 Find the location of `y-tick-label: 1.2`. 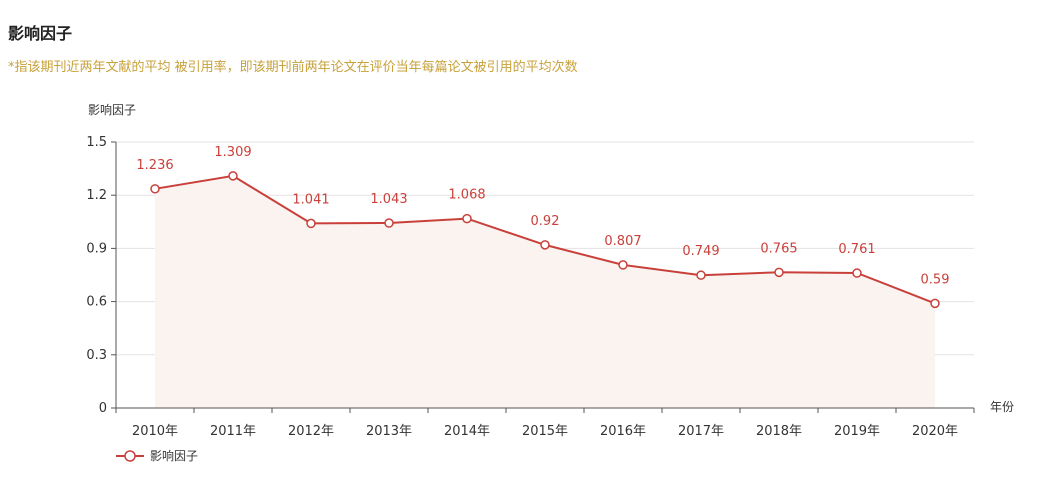

y-tick-label: 1.2 is located at coordinates (96, 195).